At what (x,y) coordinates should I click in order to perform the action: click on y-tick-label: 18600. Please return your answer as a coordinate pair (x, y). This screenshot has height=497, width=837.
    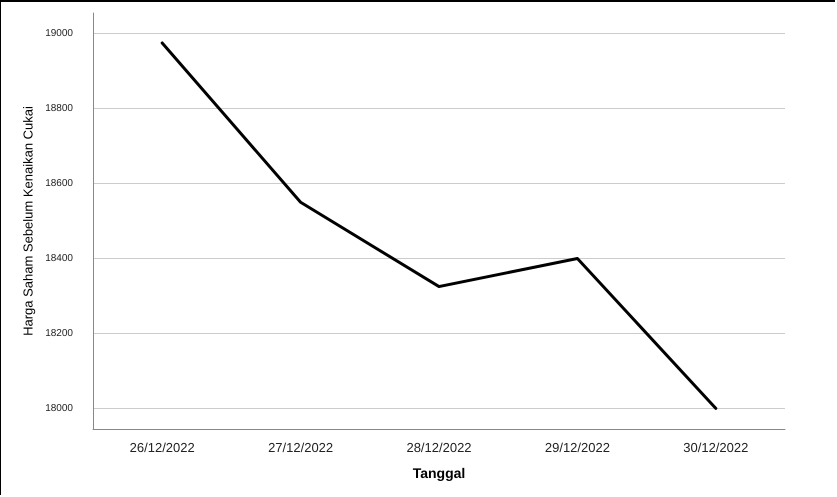
    Looking at the image, I should click on (59, 184).